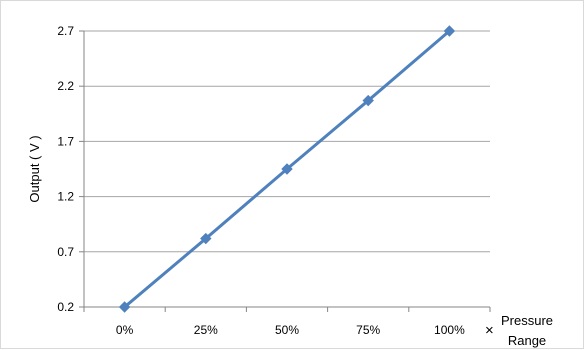 The height and width of the screenshot is (350, 584). What do you see at coordinates (65, 252) in the screenshot?
I see `y-tick-label: 0.7` at bounding box center [65, 252].